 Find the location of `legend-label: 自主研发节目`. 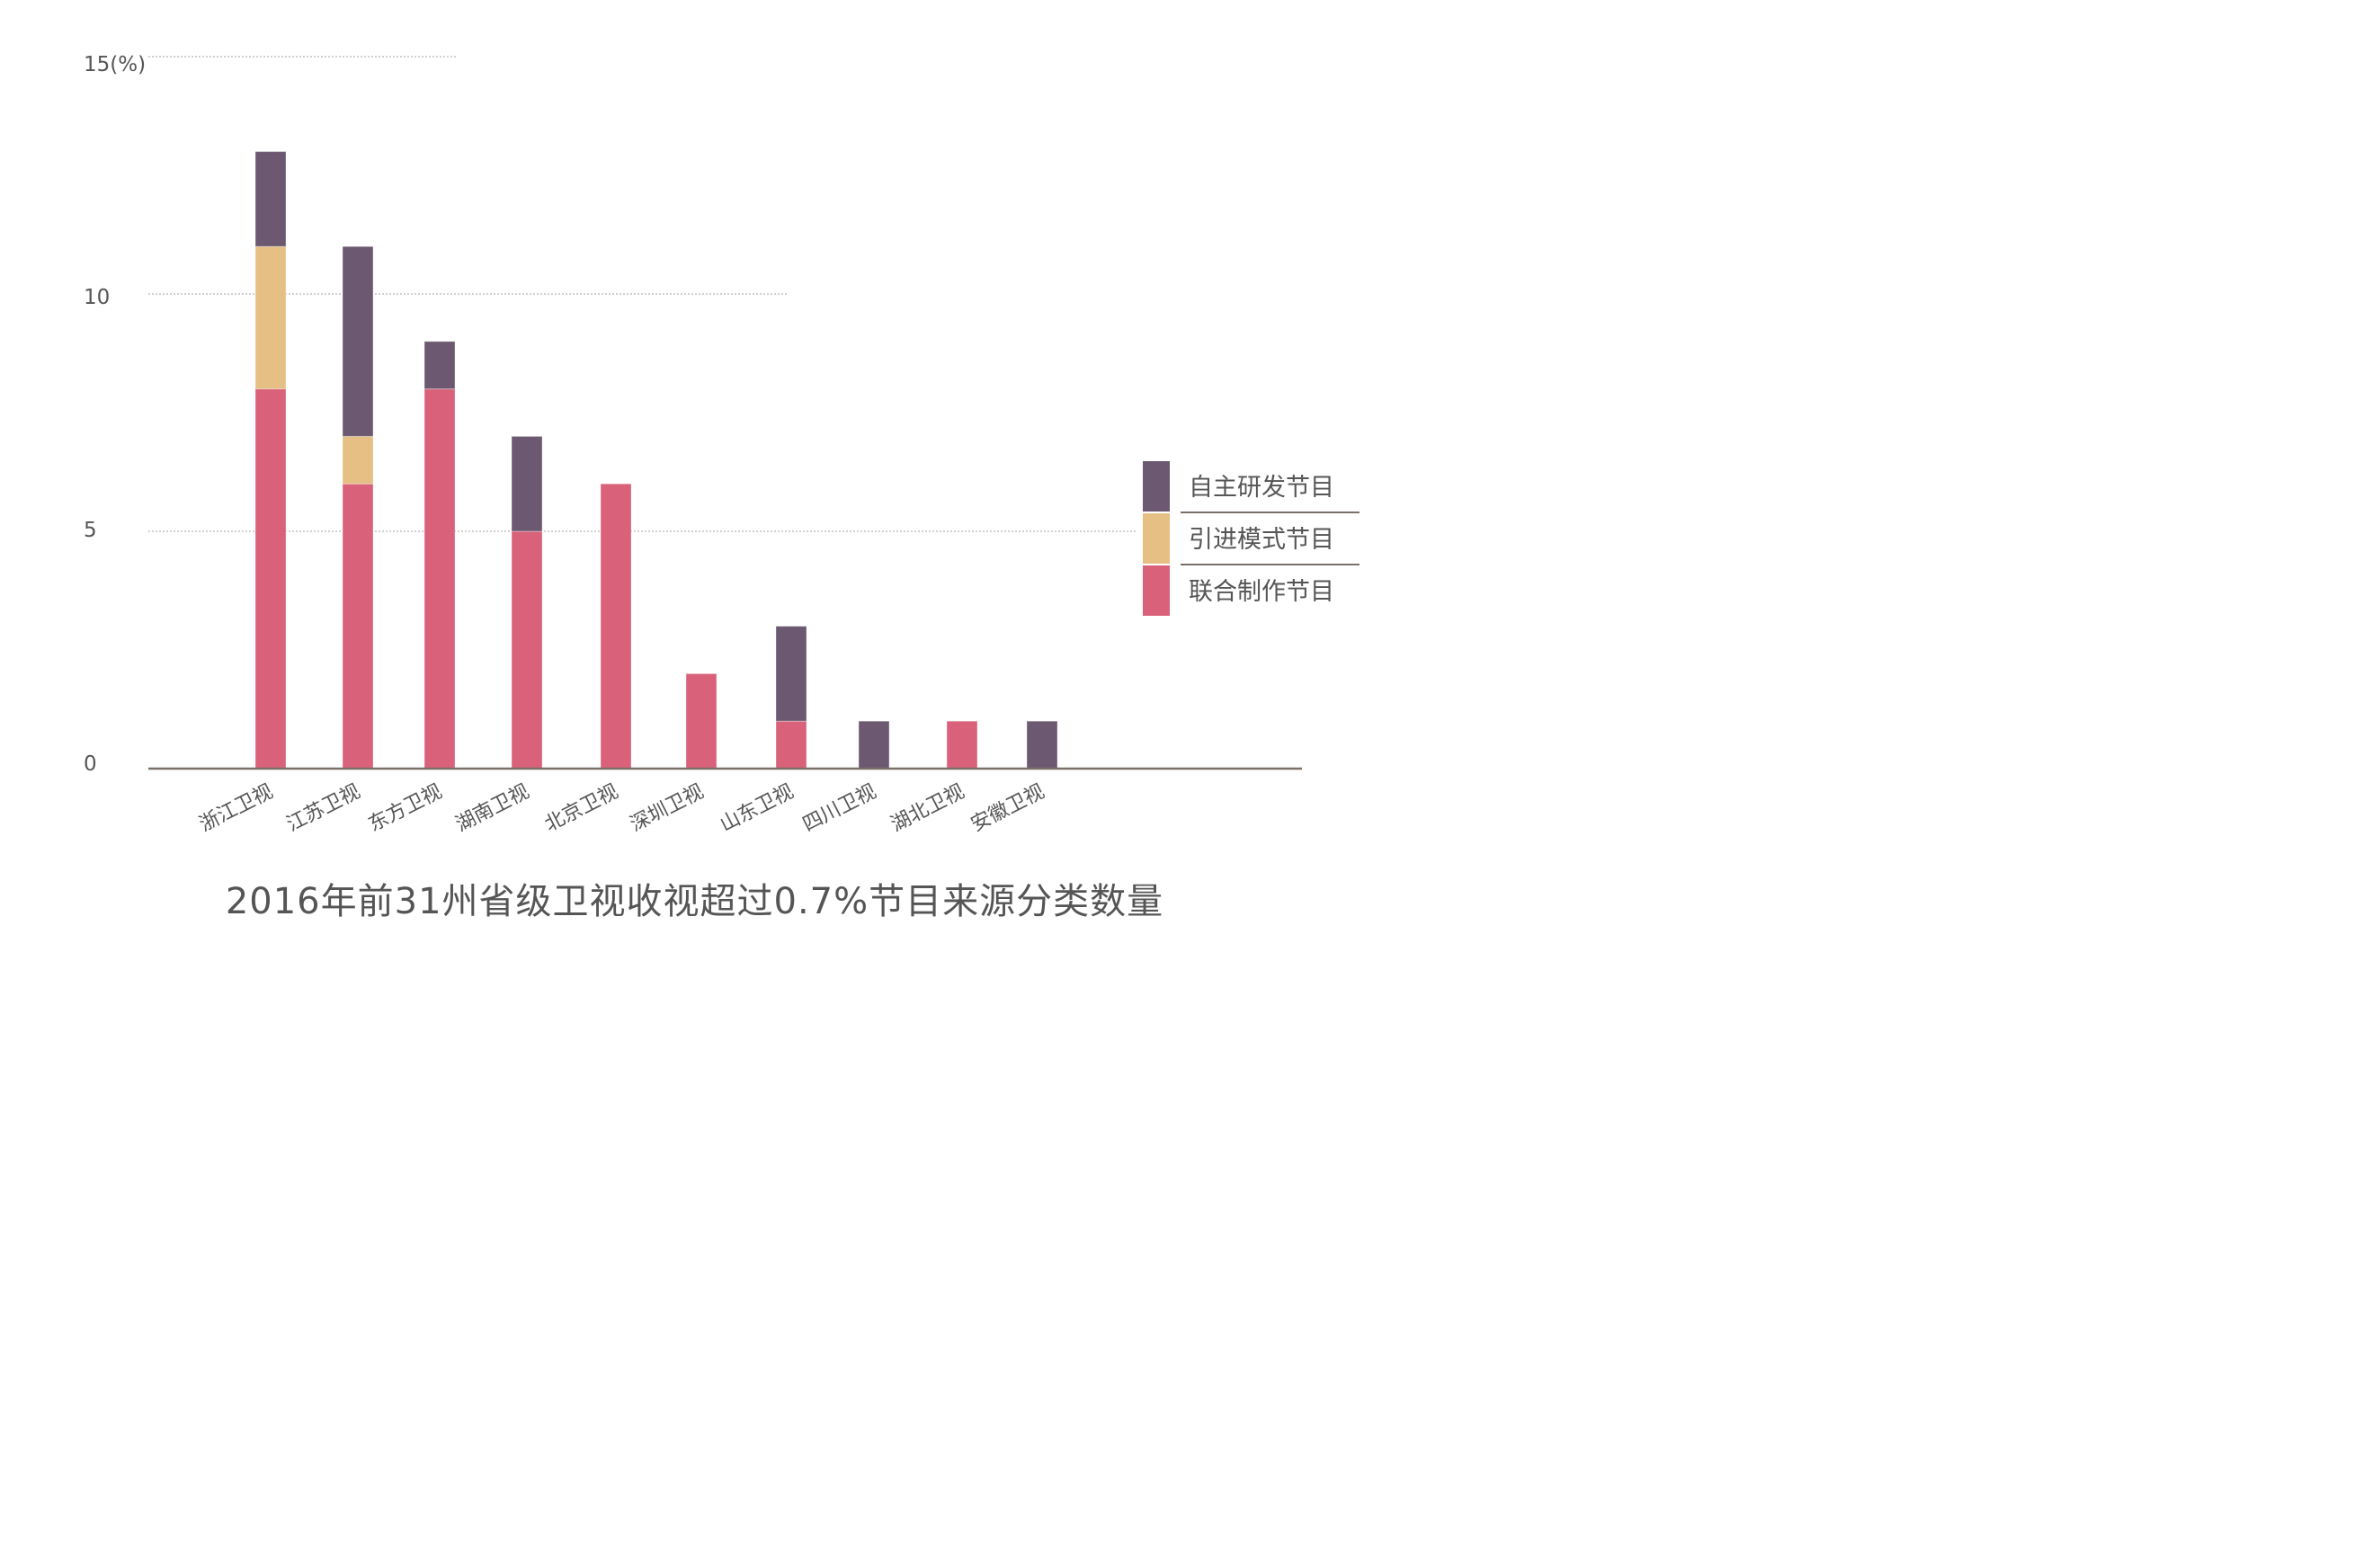

legend-label: 自主研发节目 is located at coordinates (1262, 488).